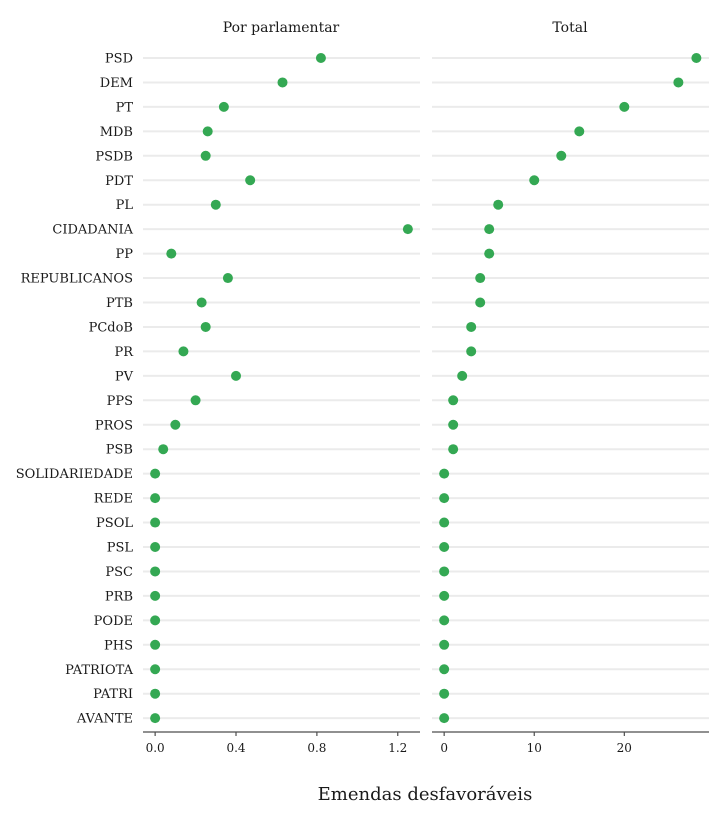  What do you see at coordinates (119, 303) in the screenshot?
I see `category-label-ptb: PTB` at bounding box center [119, 303].